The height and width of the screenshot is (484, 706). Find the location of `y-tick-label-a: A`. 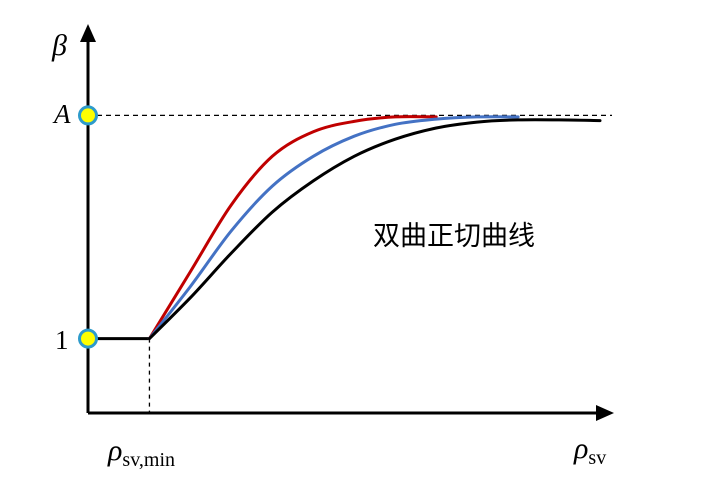

y-tick-label-a: A is located at coordinates (61, 114).